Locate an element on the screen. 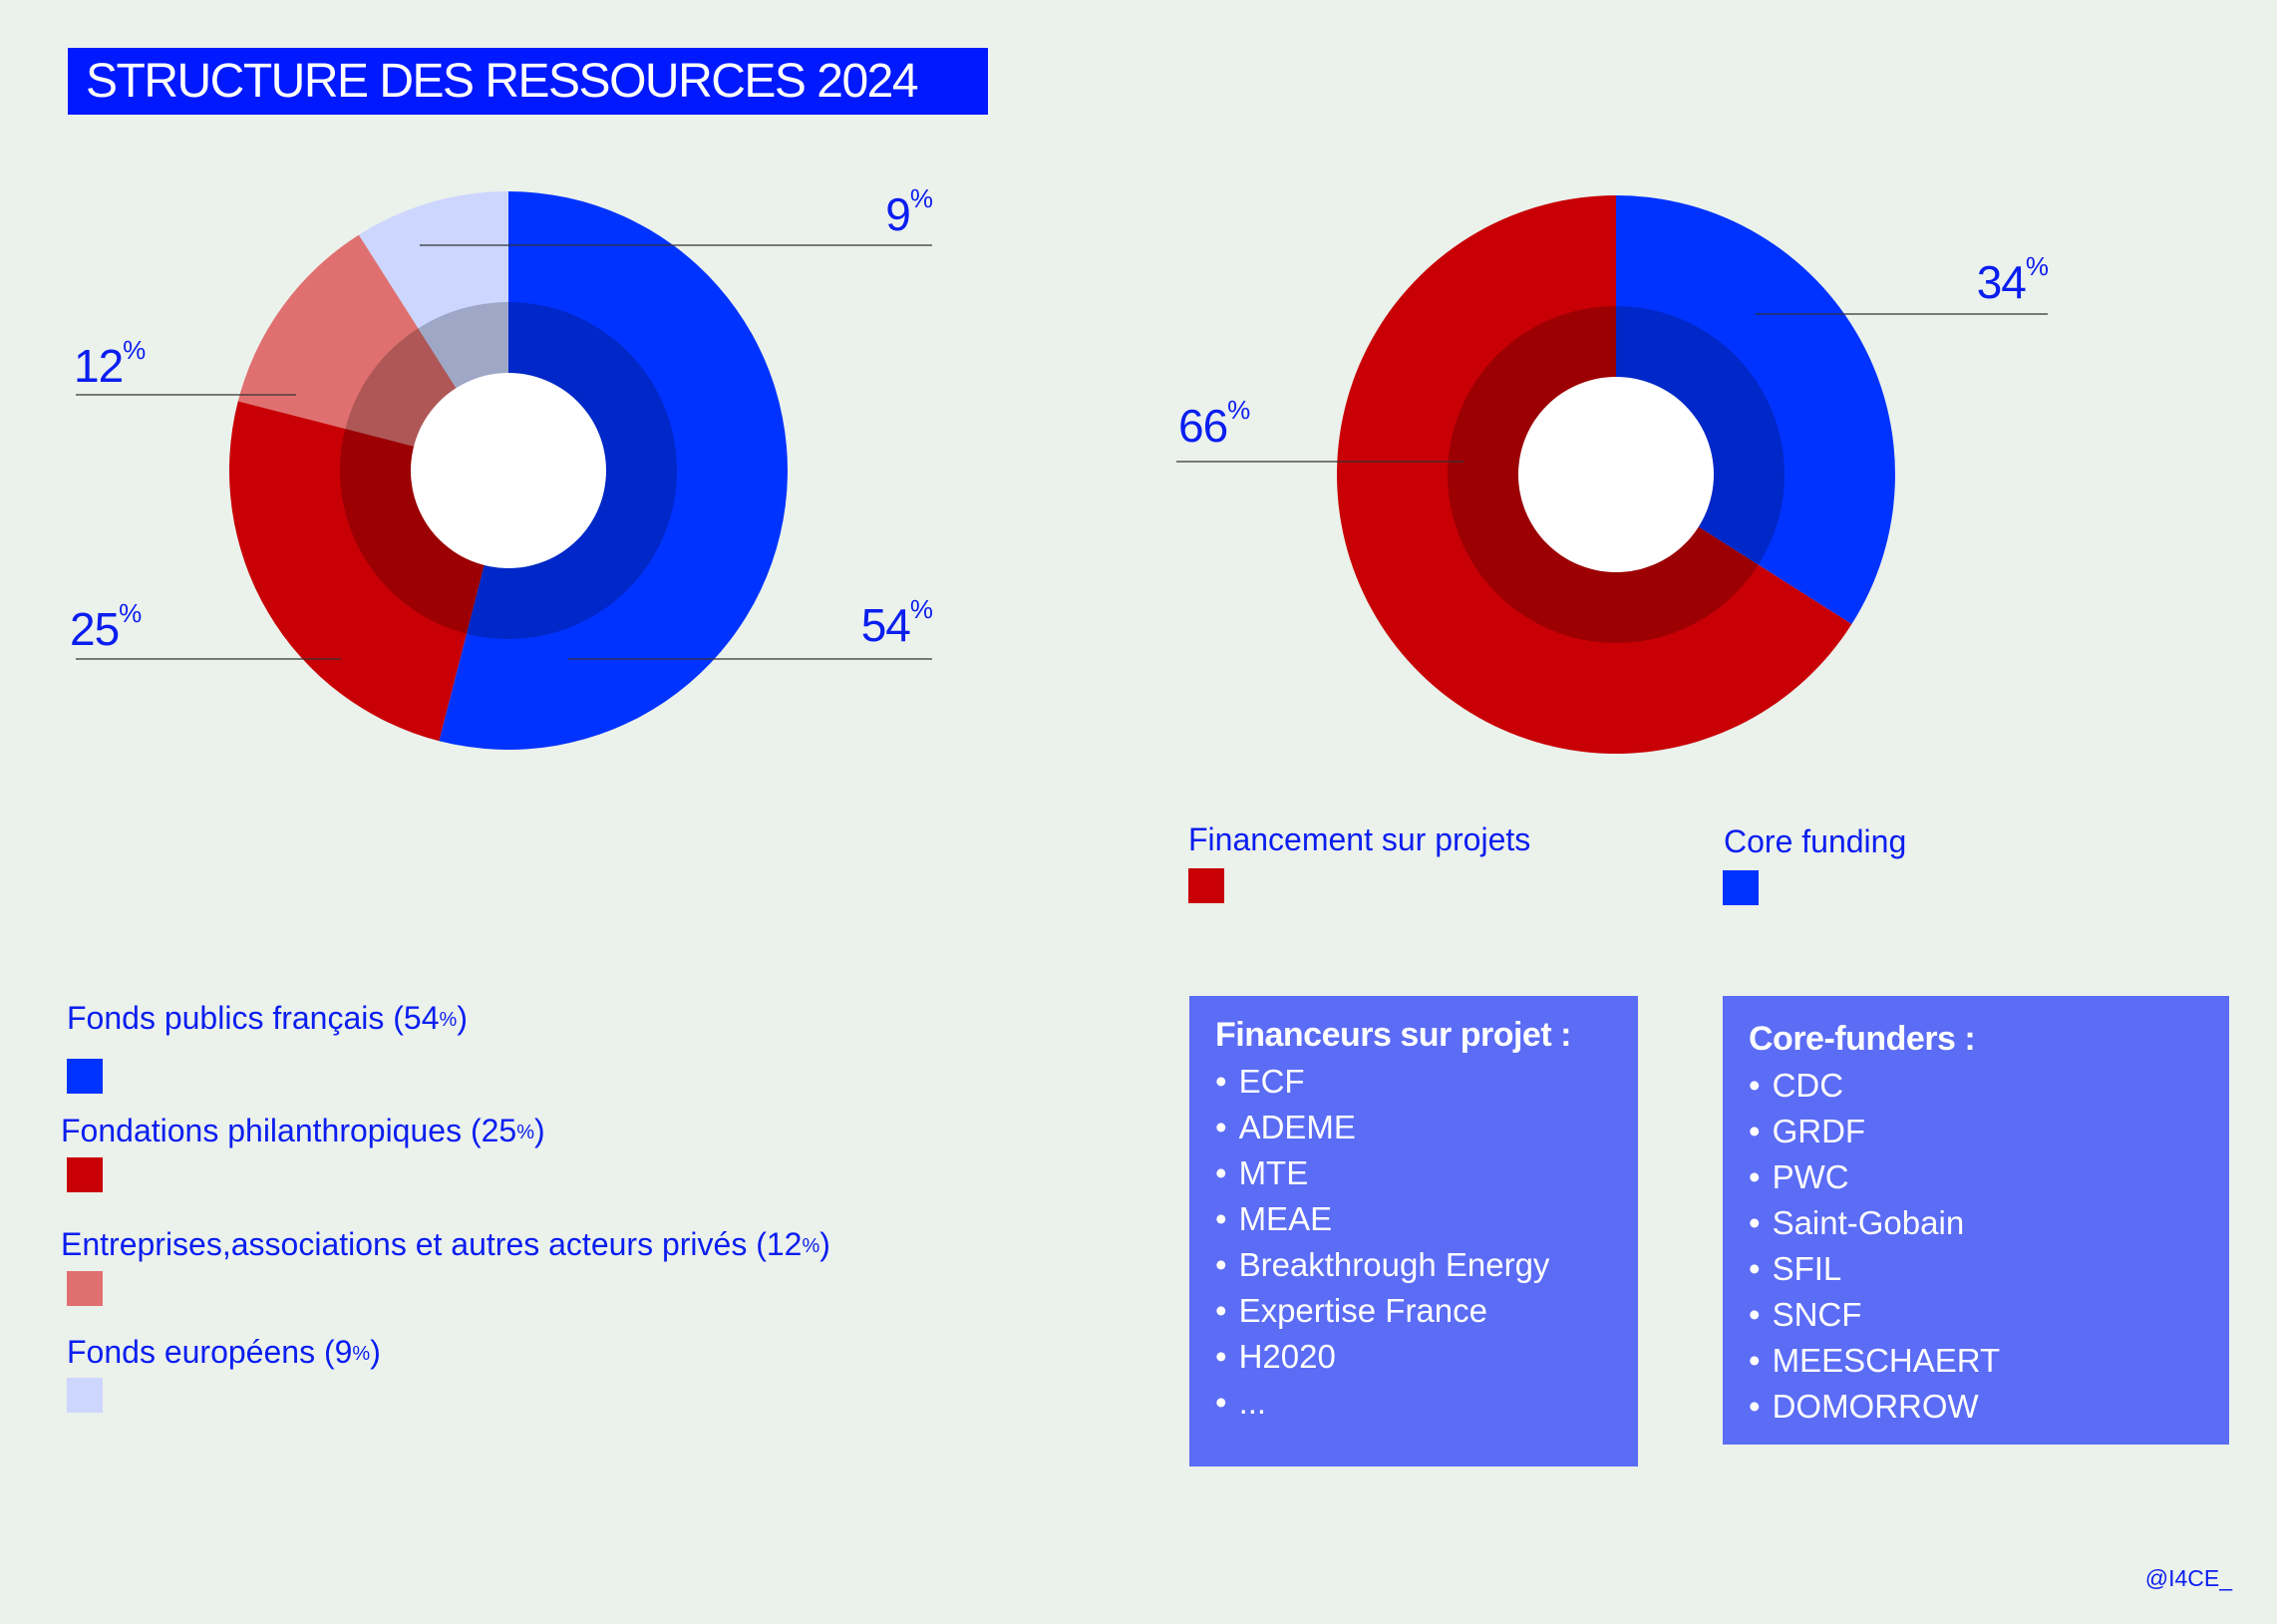 The width and height of the screenshot is (2277, 1624). funder-item: ECF is located at coordinates (1426, 1082).